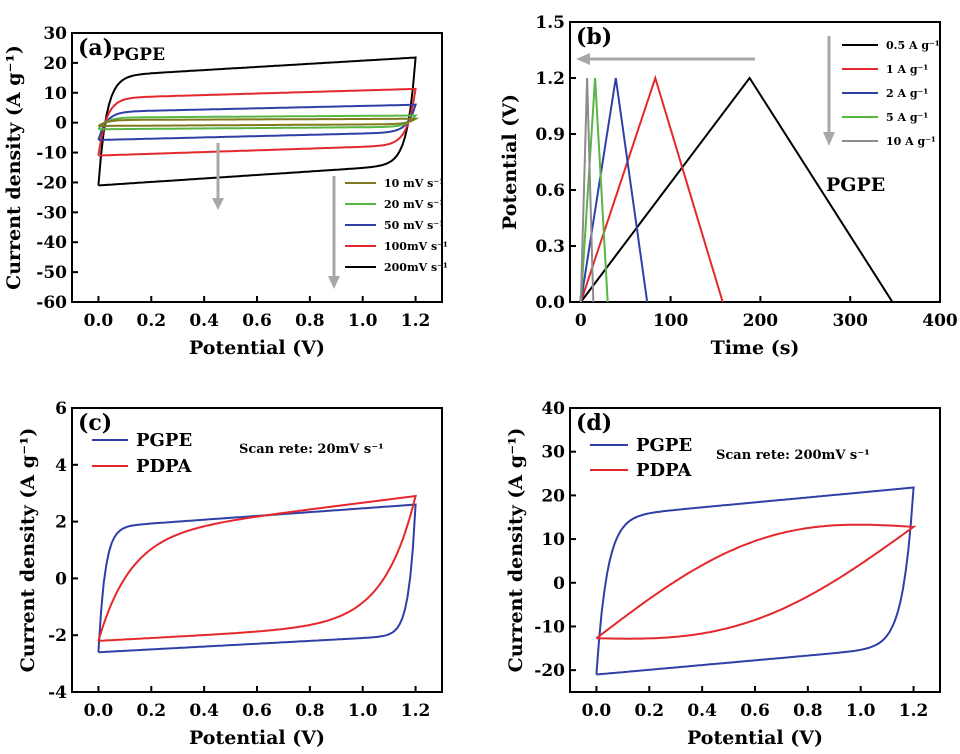 Image resolution: width=960 pixels, height=754 pixels. What do you see at coordinates (414, 204) in the screenshot?
I see `legend-label: 20 mV s⁻¹` at bounding box center [414, 204].